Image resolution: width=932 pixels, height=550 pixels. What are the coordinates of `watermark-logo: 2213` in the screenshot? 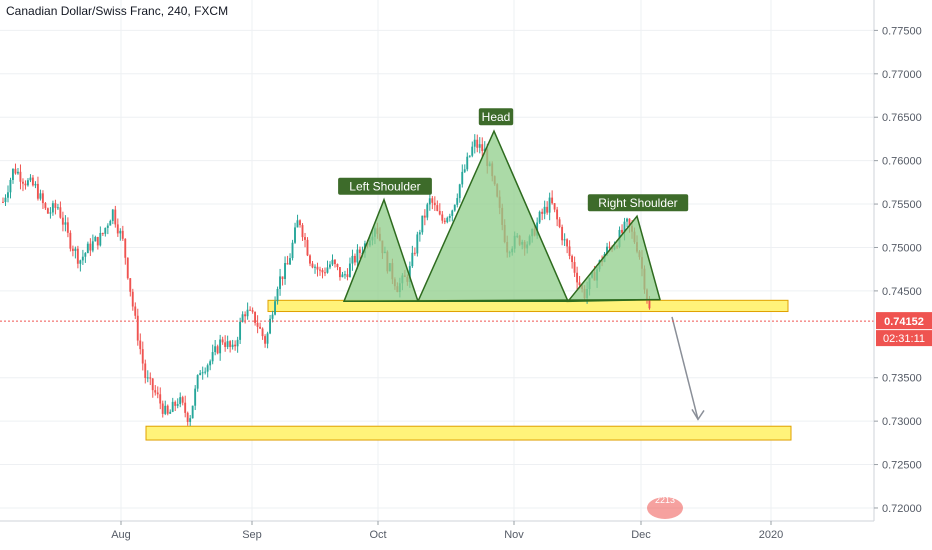 It's located at (665, 507).